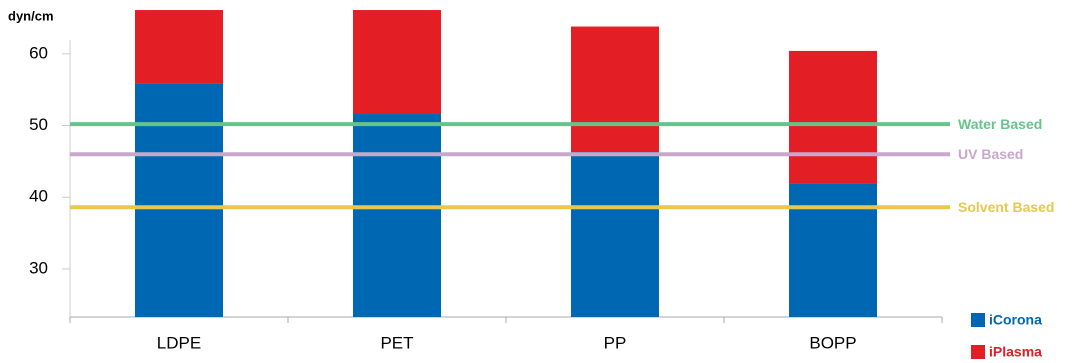 This screenshot has width=1080, height=363. I want to click on x-tick-label: PET, so click(396, 342).